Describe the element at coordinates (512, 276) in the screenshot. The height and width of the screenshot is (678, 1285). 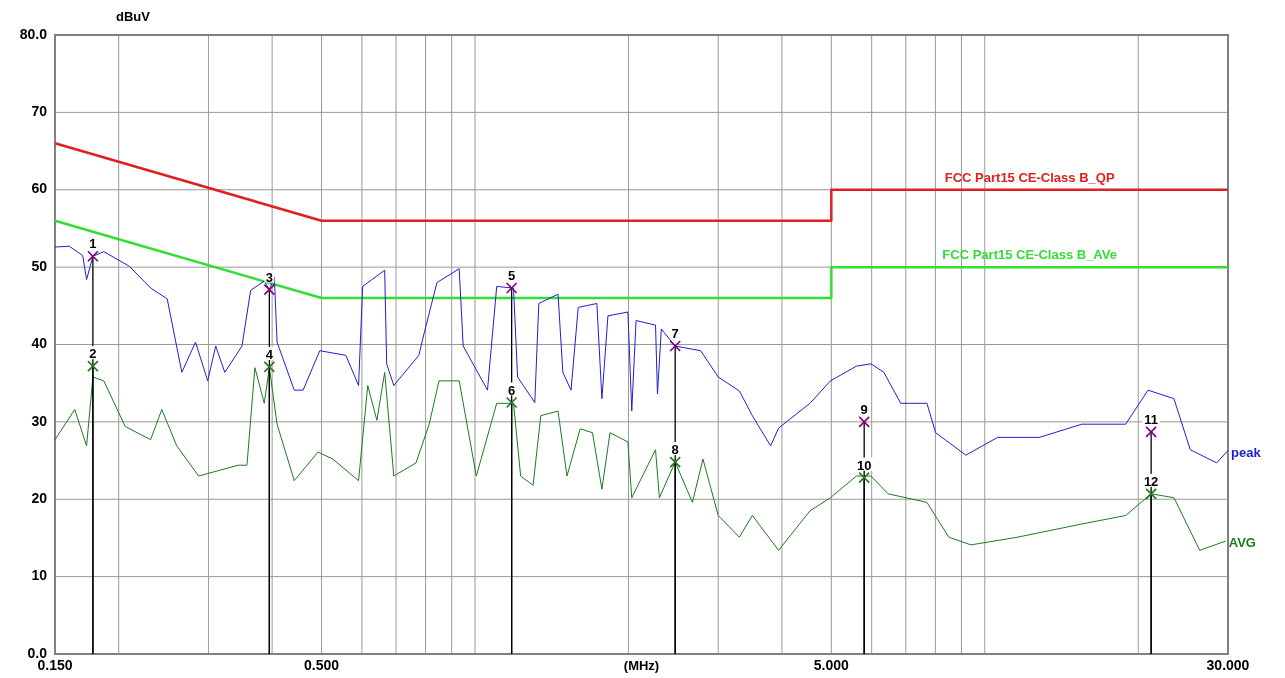
I see `annotation: 5` at that location.